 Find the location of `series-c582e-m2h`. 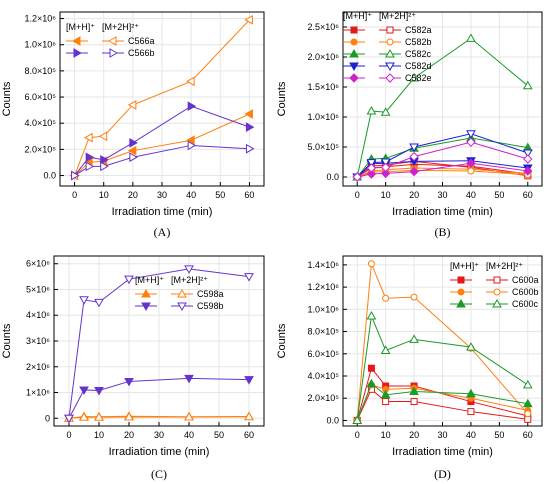

series-c582e-m2h is located at coordinates (442, 159).